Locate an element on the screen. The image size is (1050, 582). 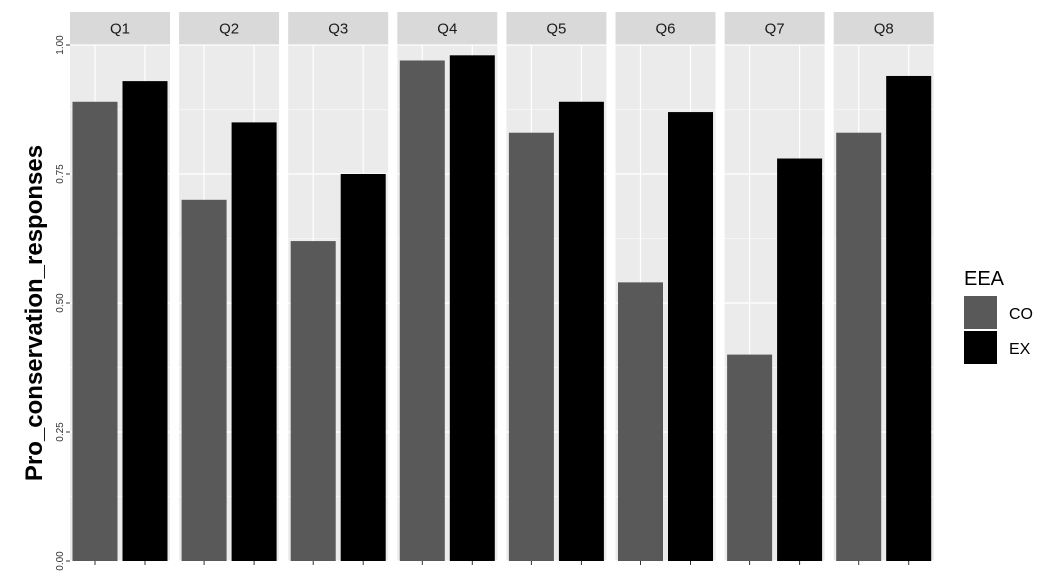
facet-panel-q5: Q5 is located at coordinates (556, 288).